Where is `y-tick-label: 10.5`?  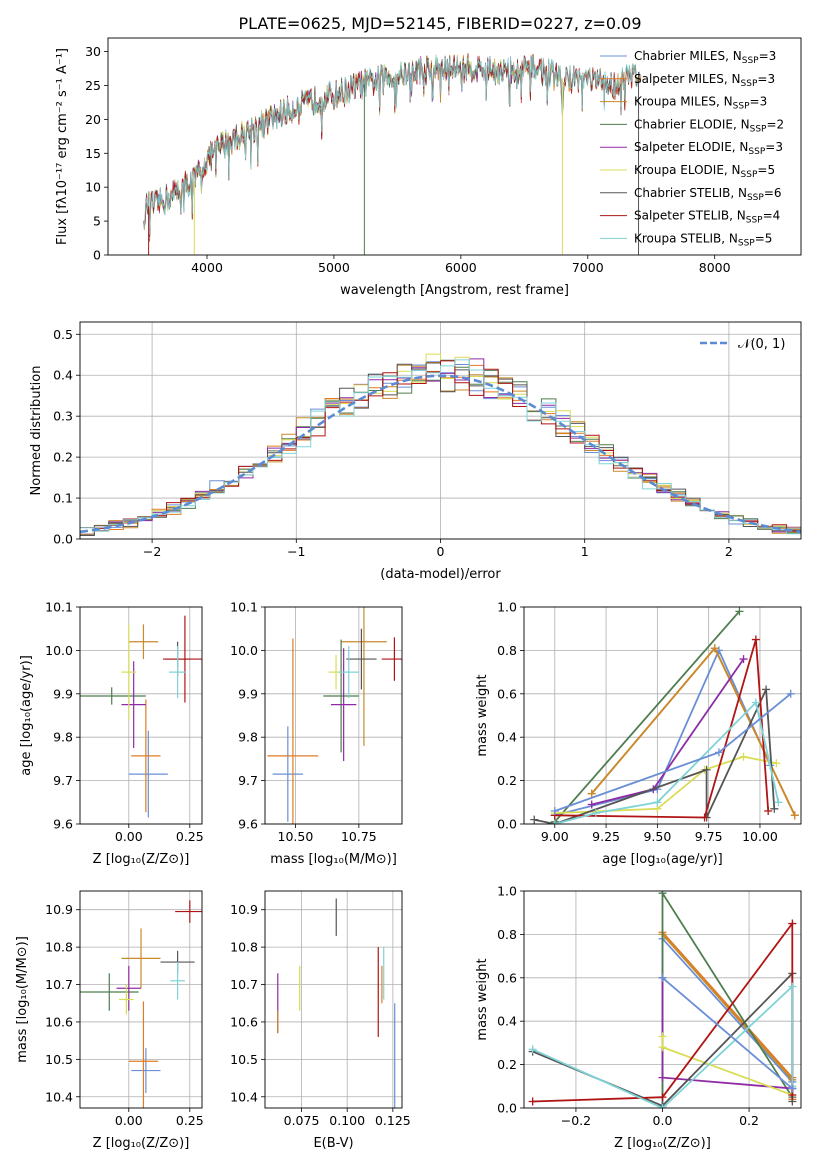
y-tick-label: 10.5 is located at coordinates (59, 1059).